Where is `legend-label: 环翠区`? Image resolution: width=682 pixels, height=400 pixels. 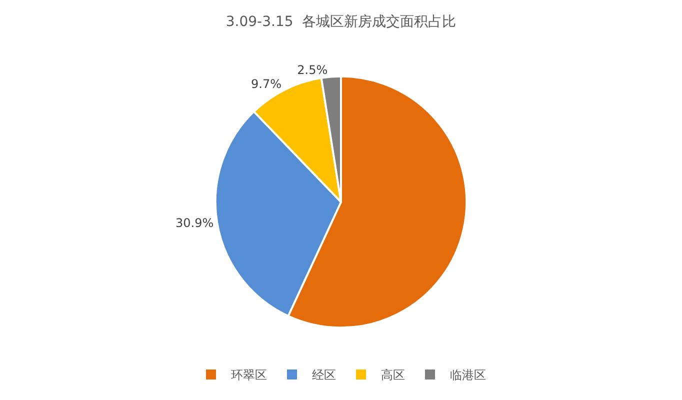 legend-label: 环翠区 is located at coordinates (249, 375).